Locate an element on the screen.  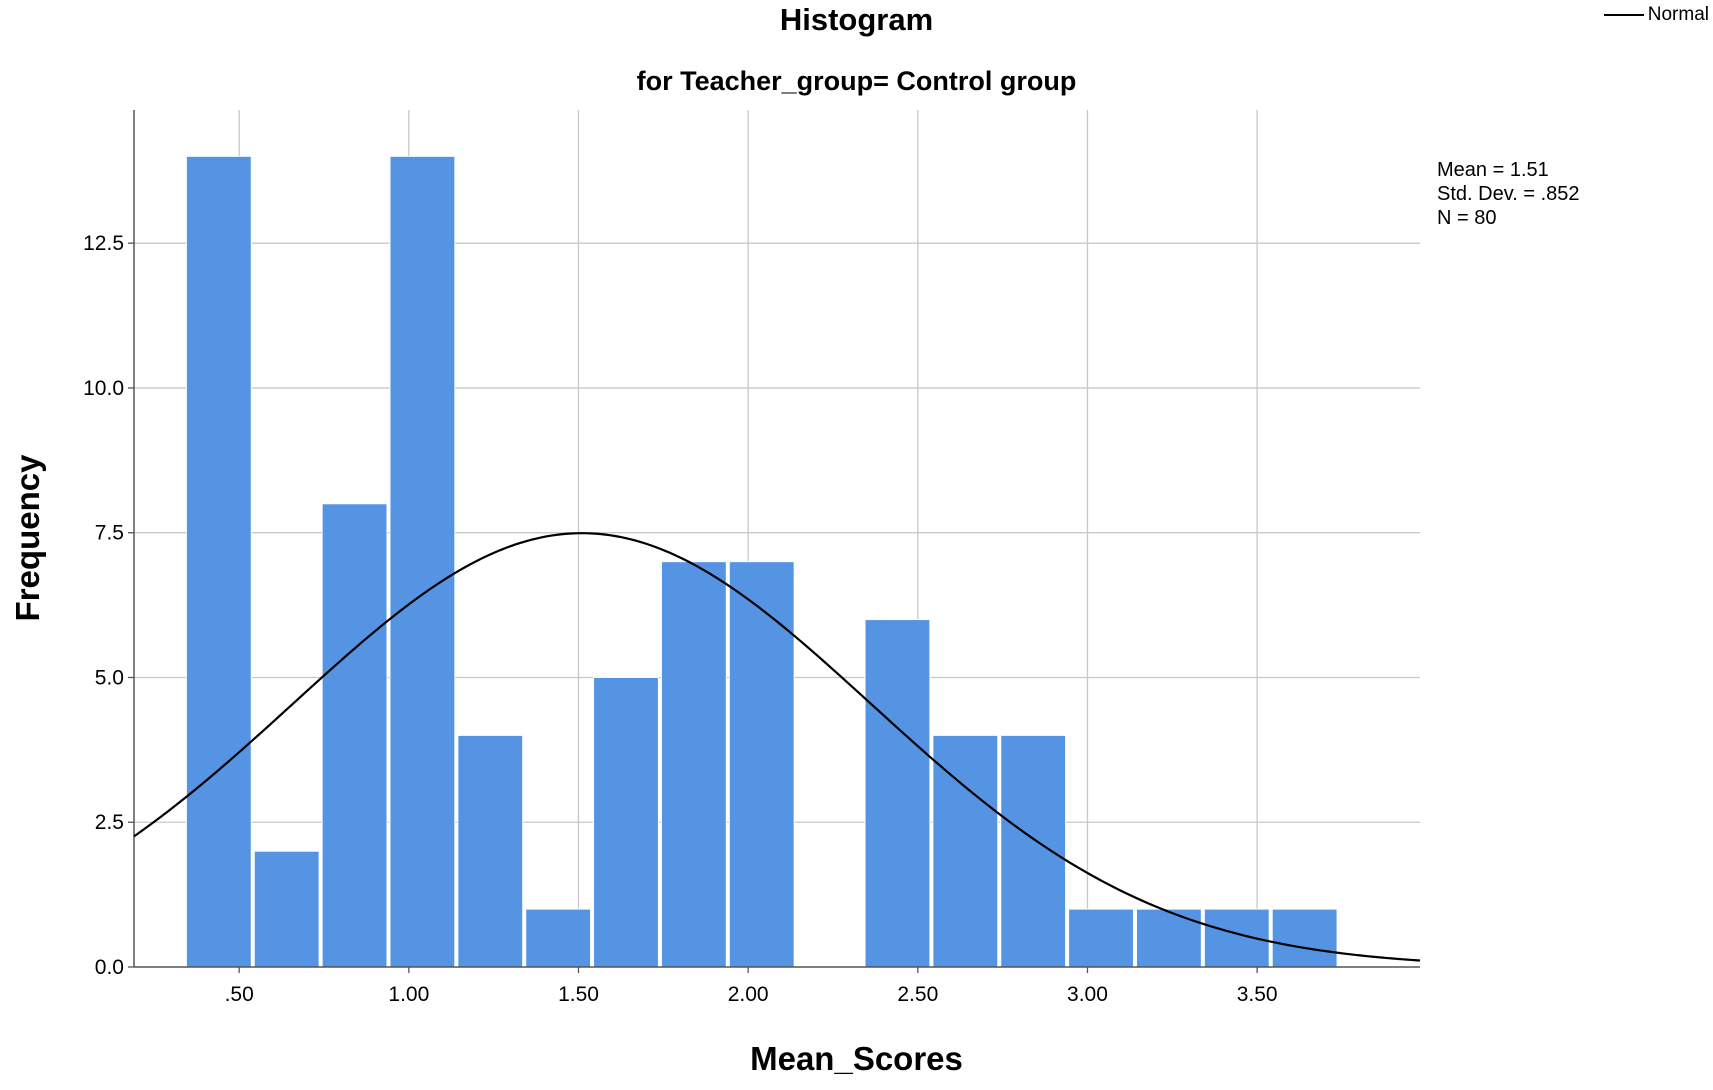
y-axis-label: Frequency is located at coordinates (27, 538).